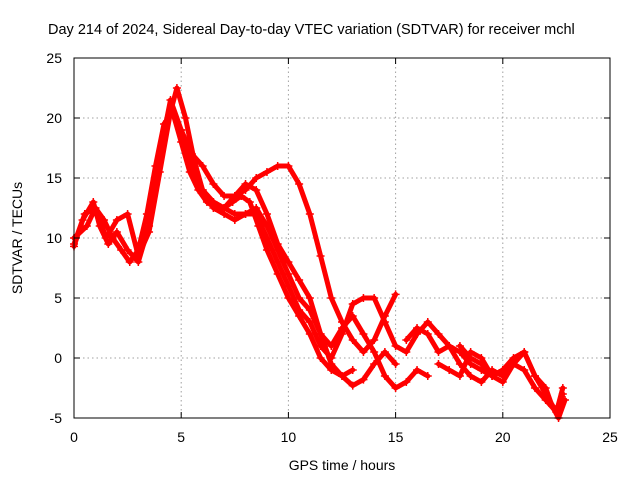 The height and width of the screenshot is (480, 640). What do you see at coordinates (610, 437) in the screenshot?
I see `x-tick-label: 25` at bounding box center [610, 437].